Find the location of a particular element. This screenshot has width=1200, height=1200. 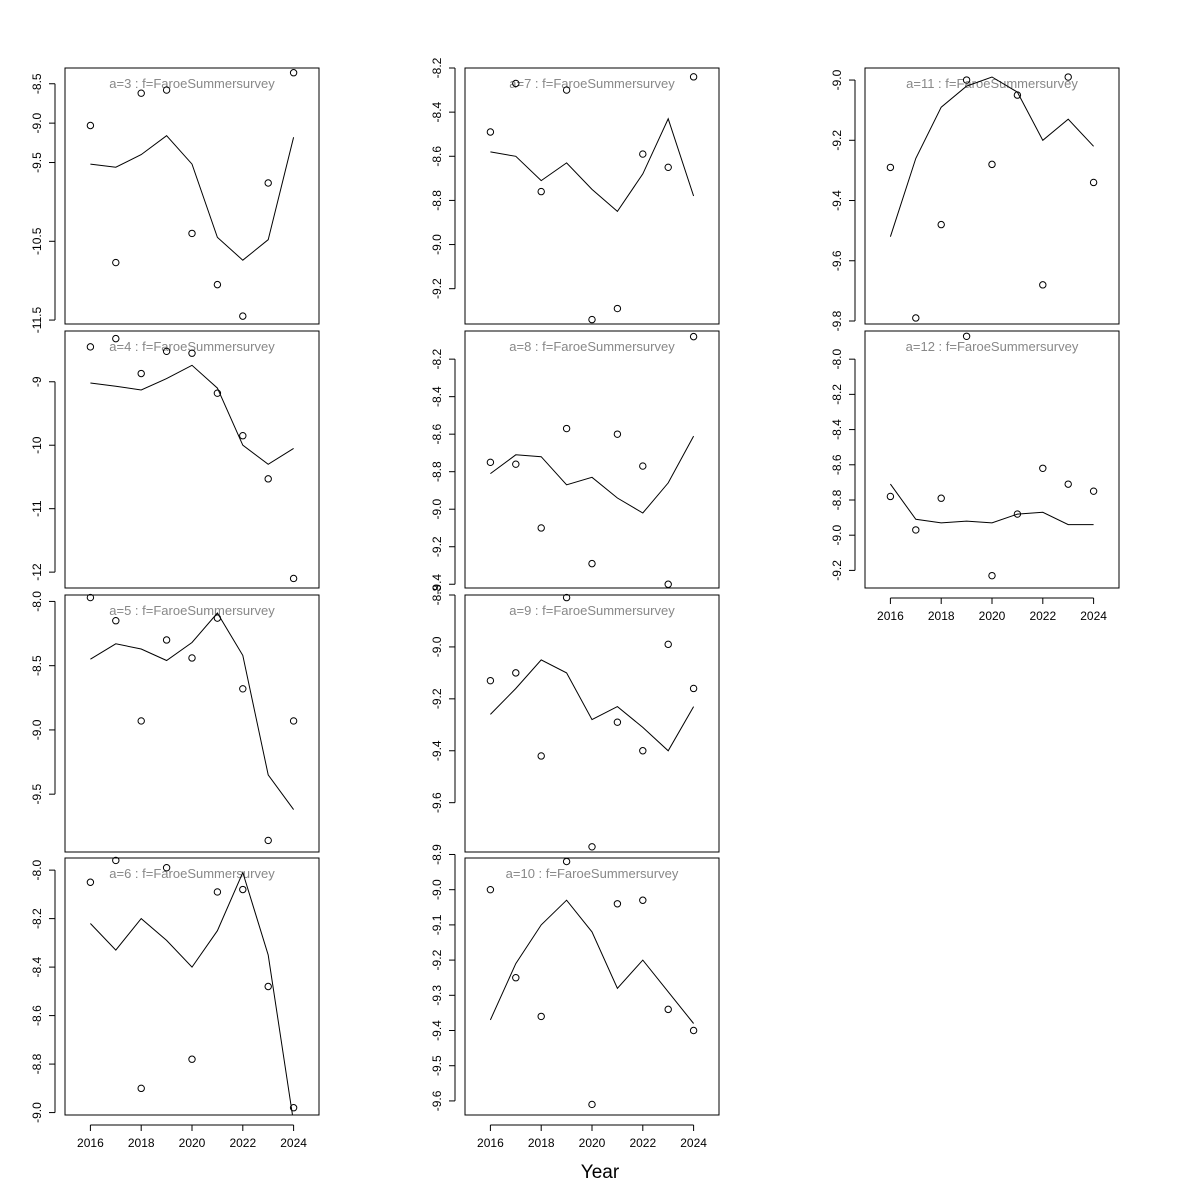

y-tick-label: -11 is located at coordinates (37, 508).